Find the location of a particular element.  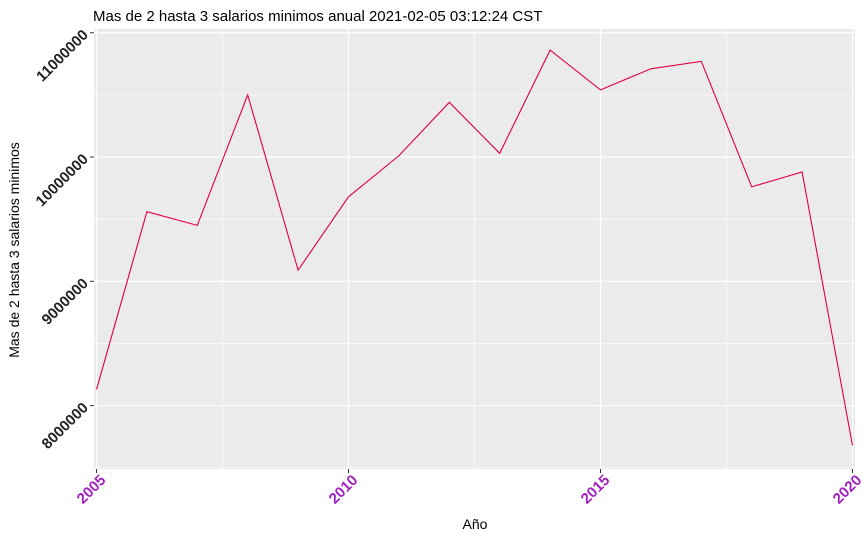

x-axis-title: Año is located at coordinates (475, 524).